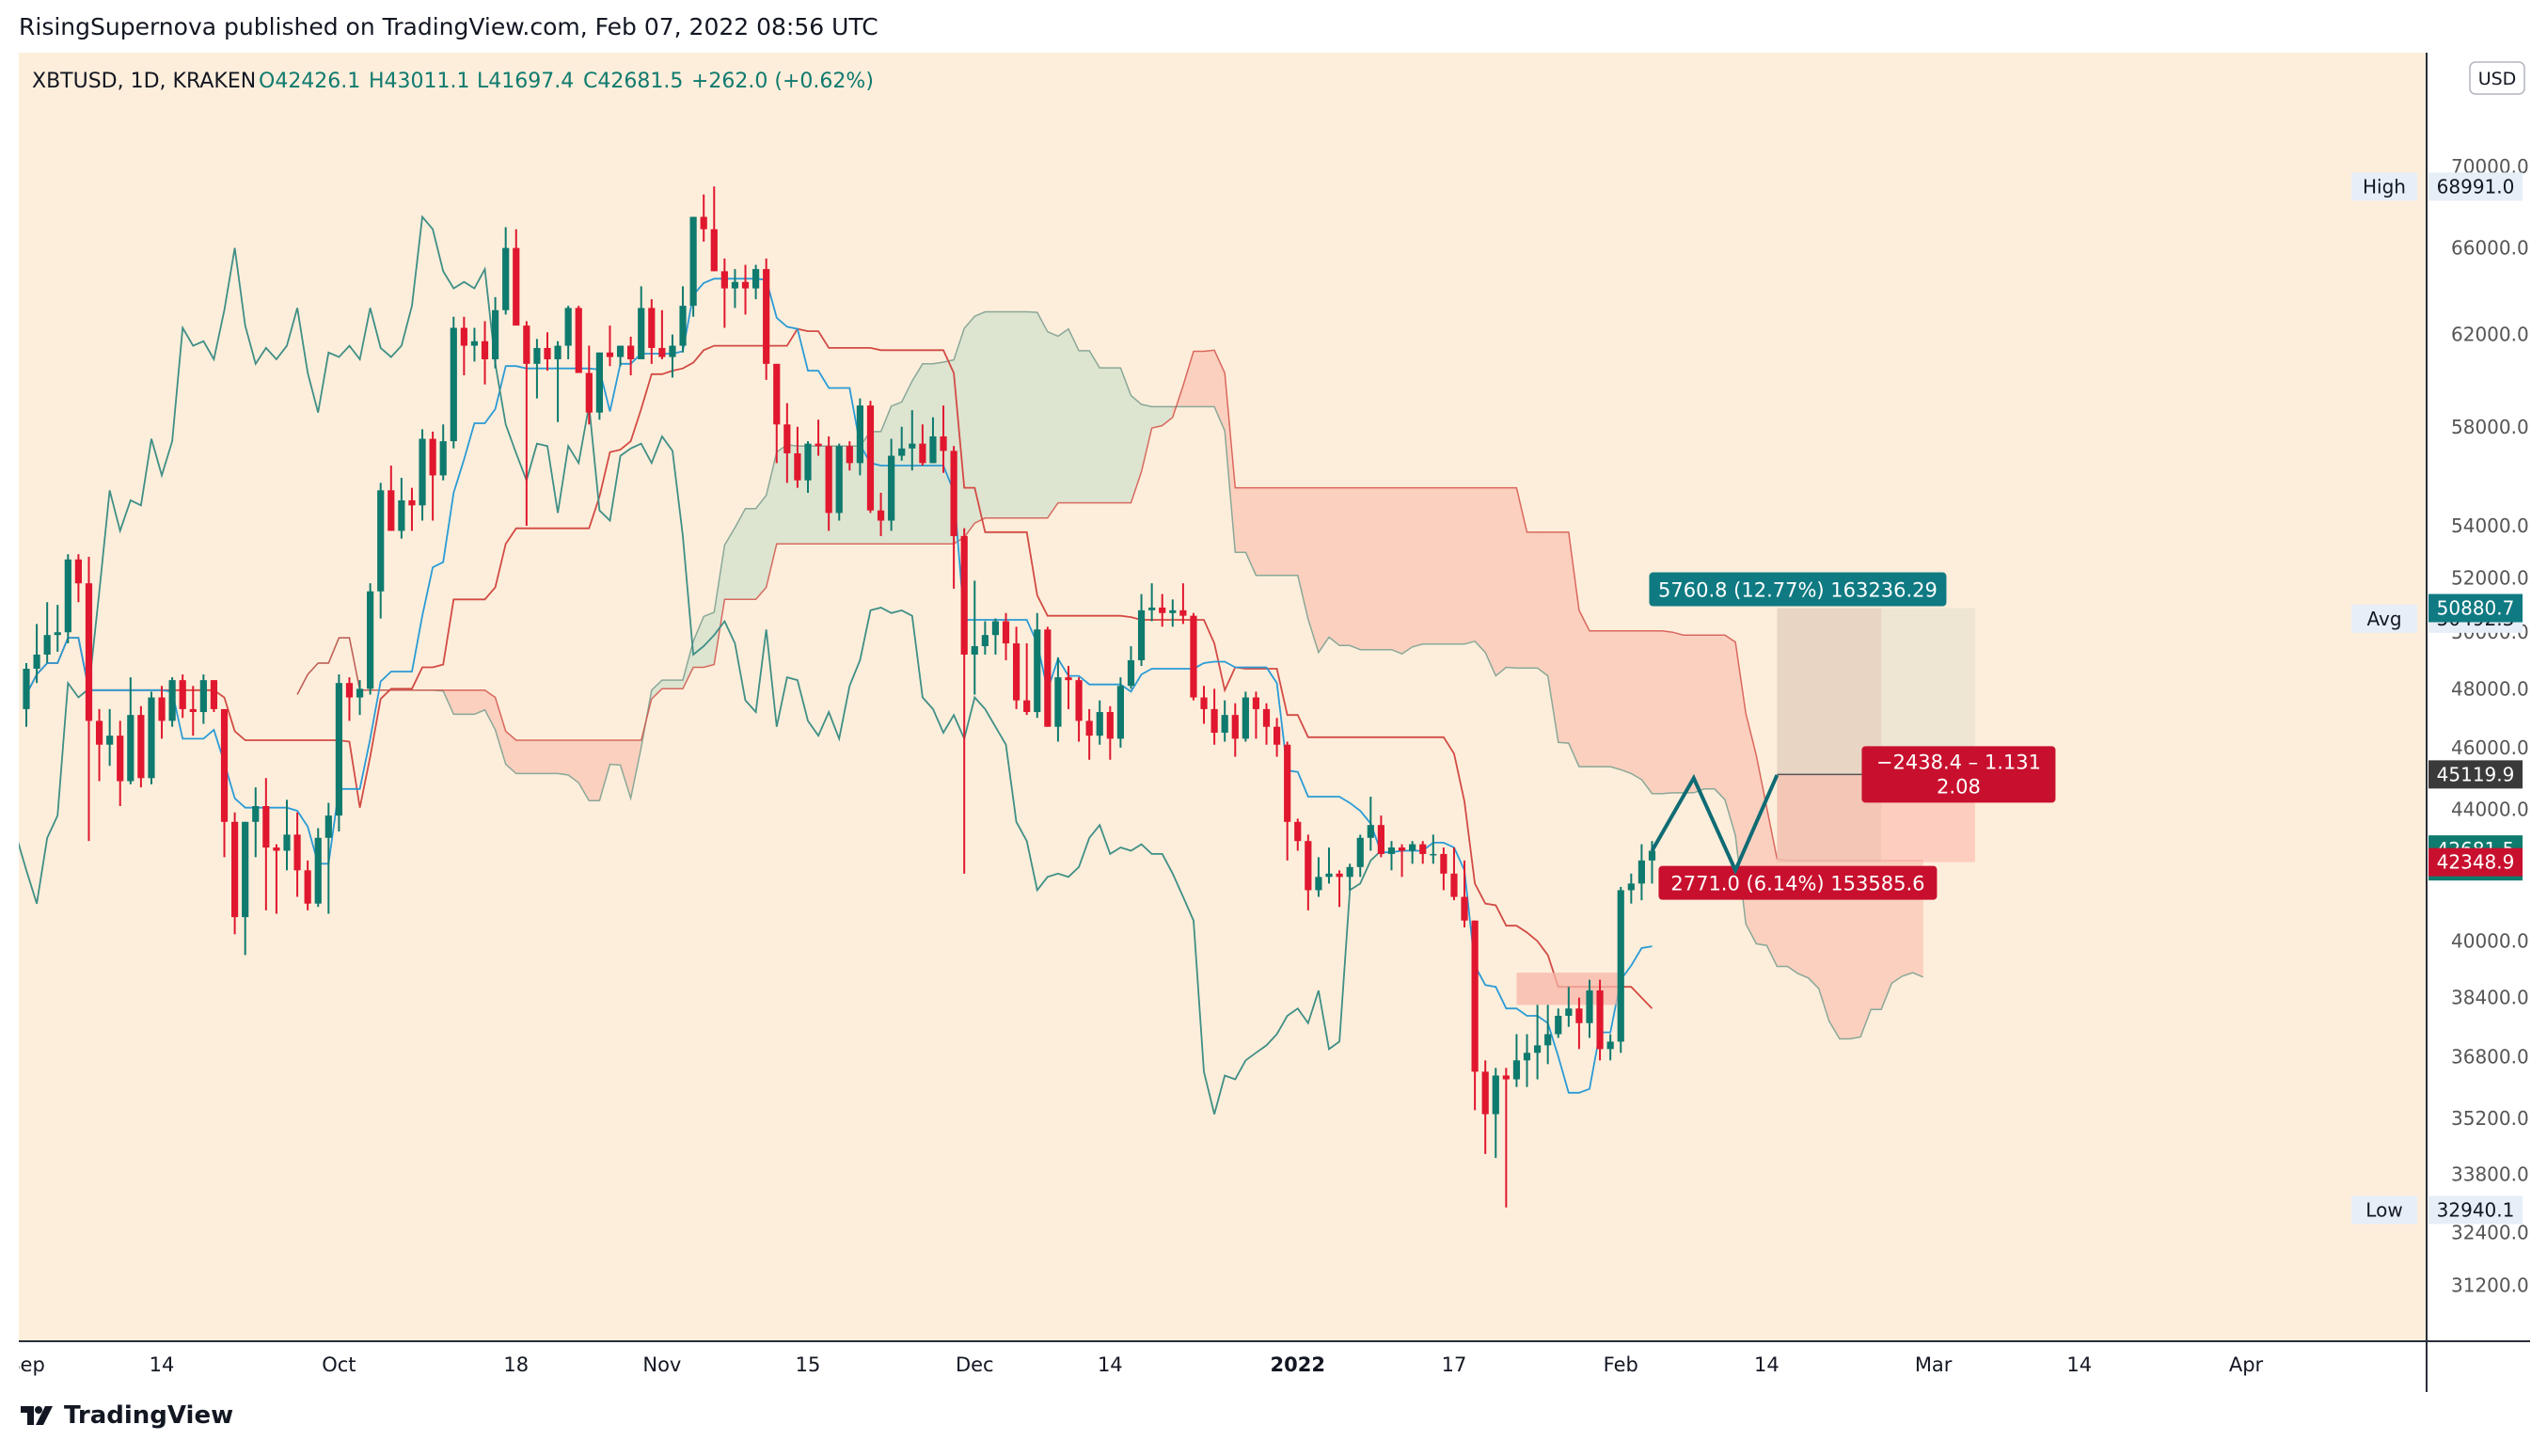 This screenshot has height=1456, width=2547. What do you see at coordinates (2384, 186) in the screenshot?
I see `stat-tag-label: High` at bounding box center [2384, 186].